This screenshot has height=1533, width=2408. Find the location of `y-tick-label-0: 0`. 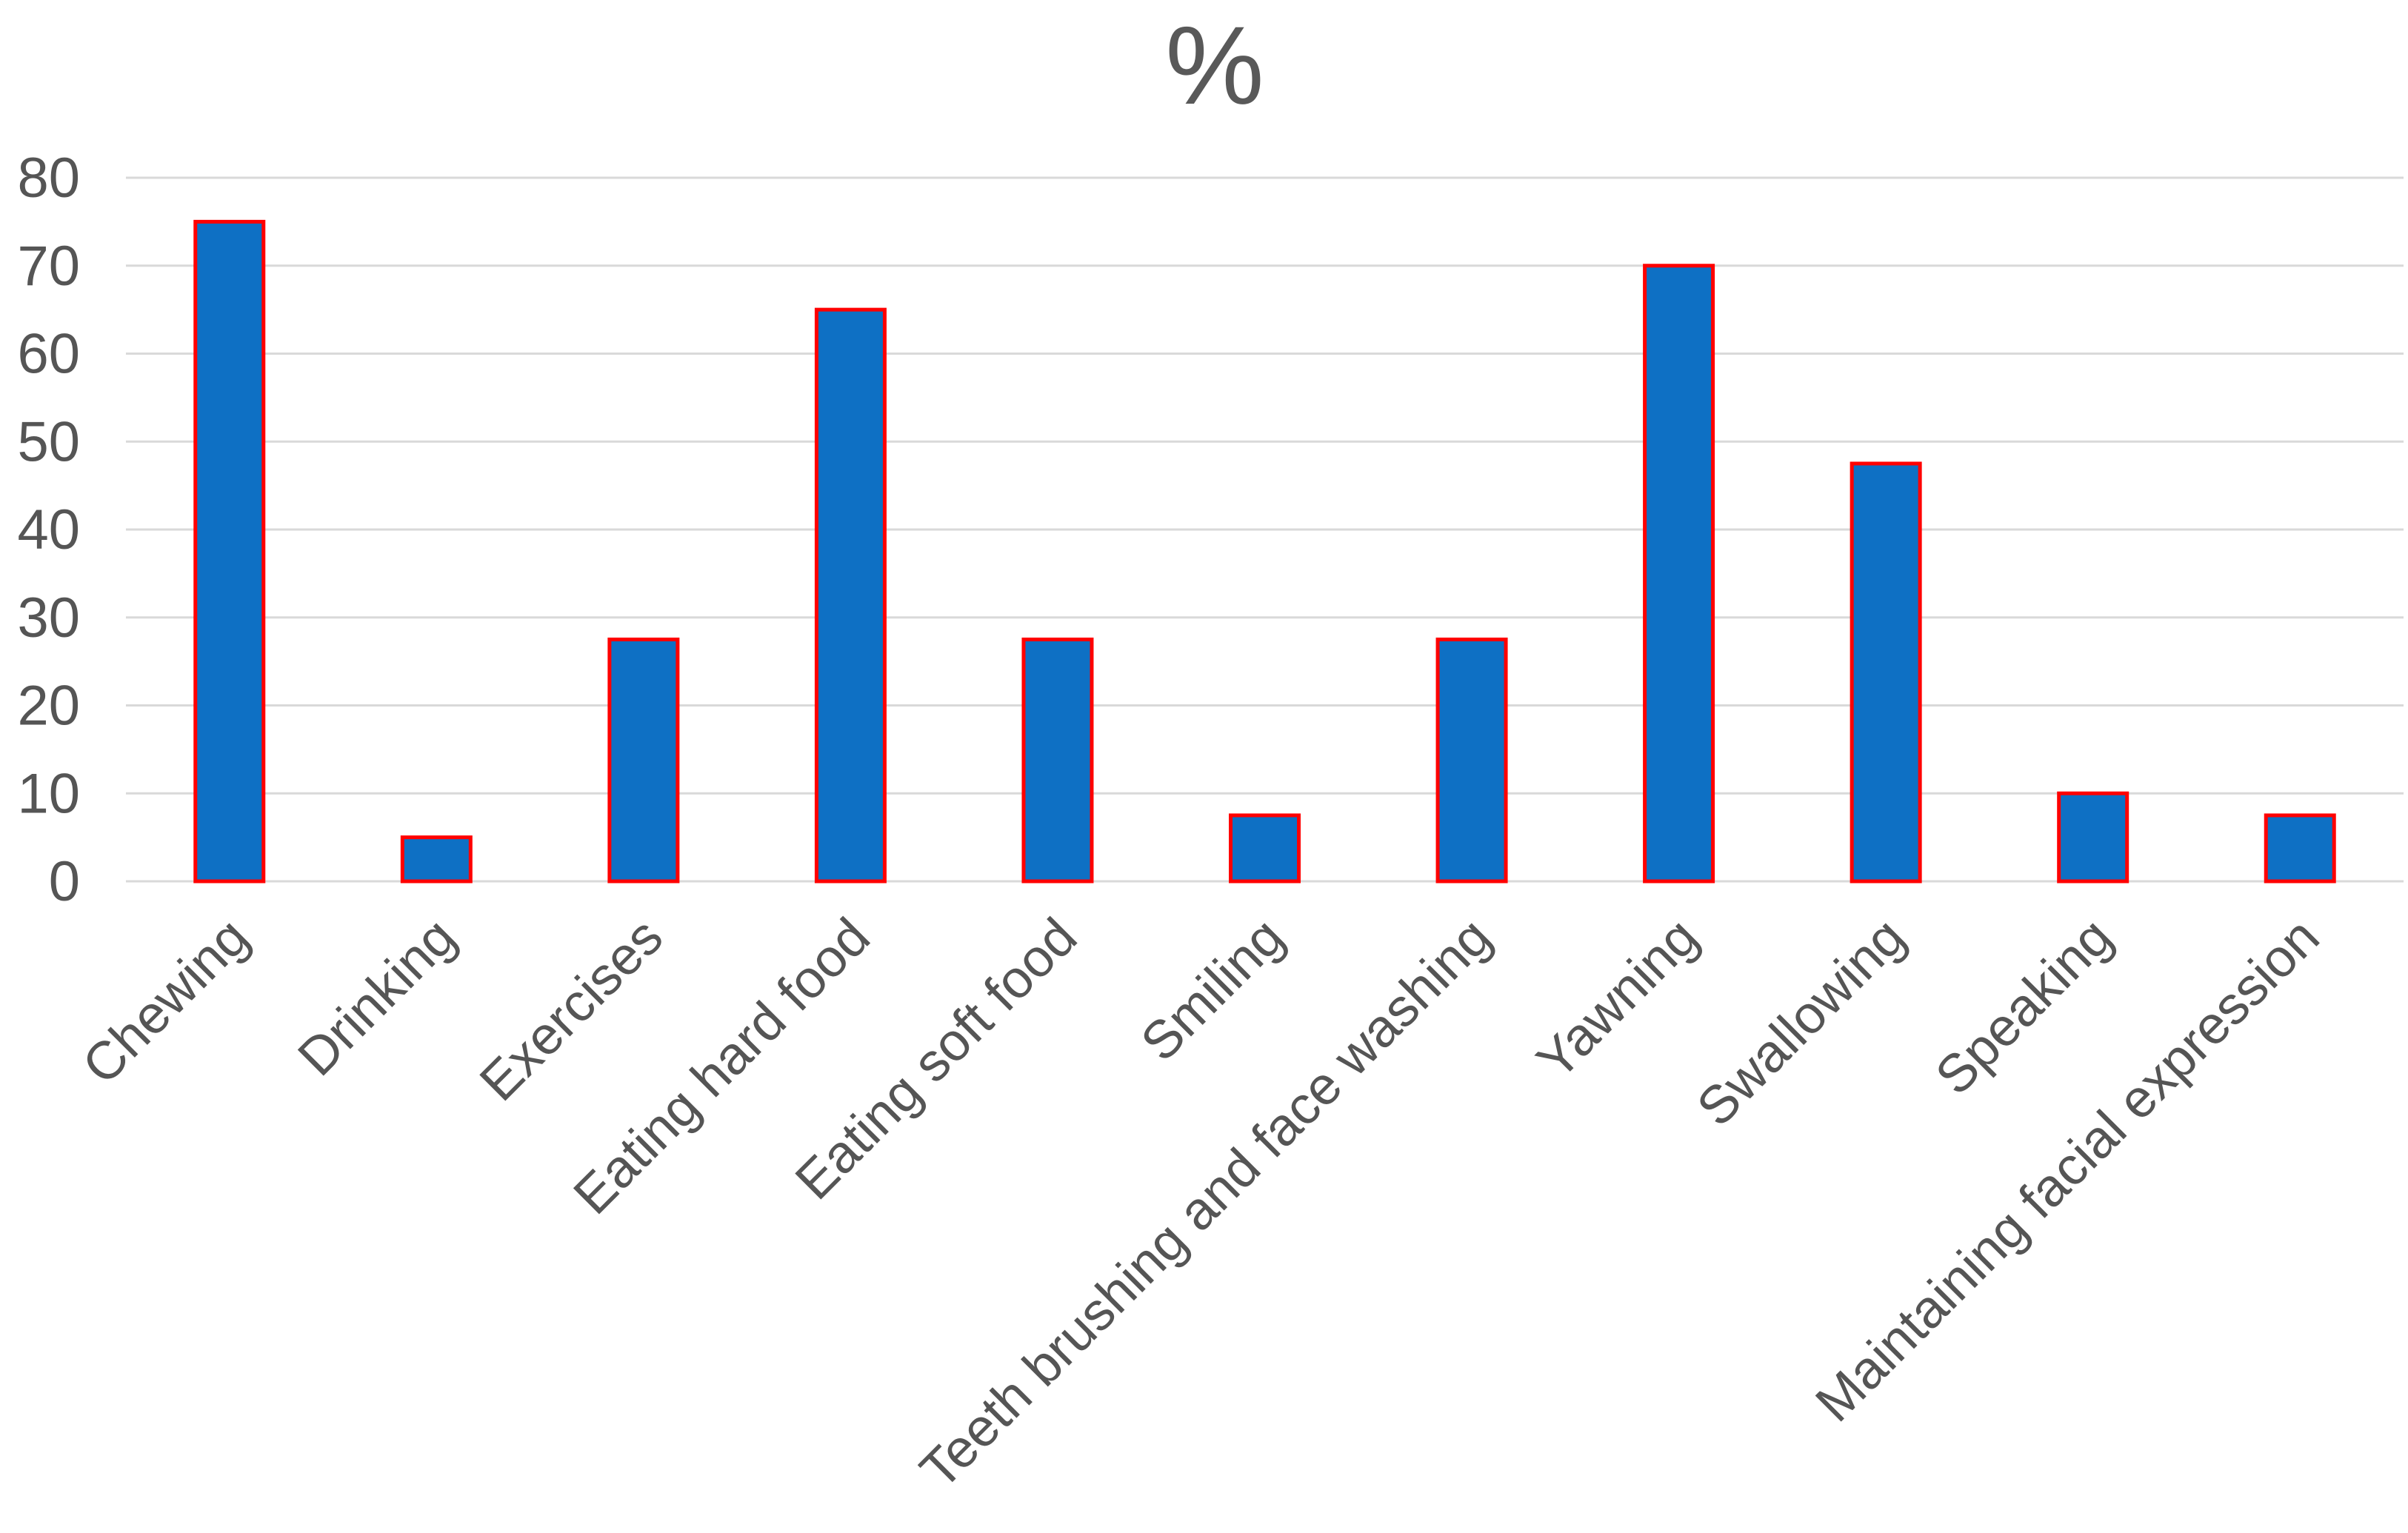

y-tick-label-0: 0 is located at coordinates (64, 881).